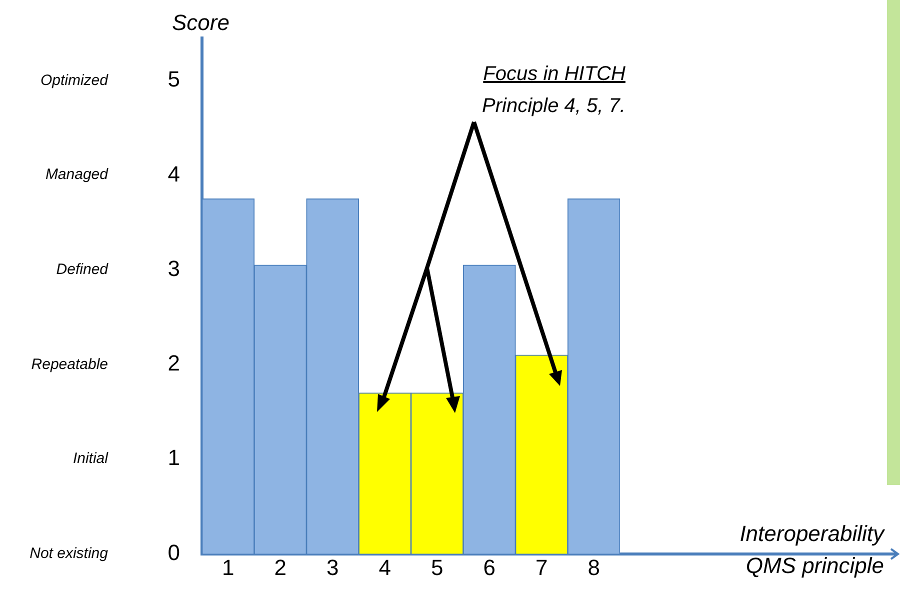  What do you see at coordinates (384, 567) in the screenshot?
I see `x-tick-label: 4` at bounding box center [384, 567].